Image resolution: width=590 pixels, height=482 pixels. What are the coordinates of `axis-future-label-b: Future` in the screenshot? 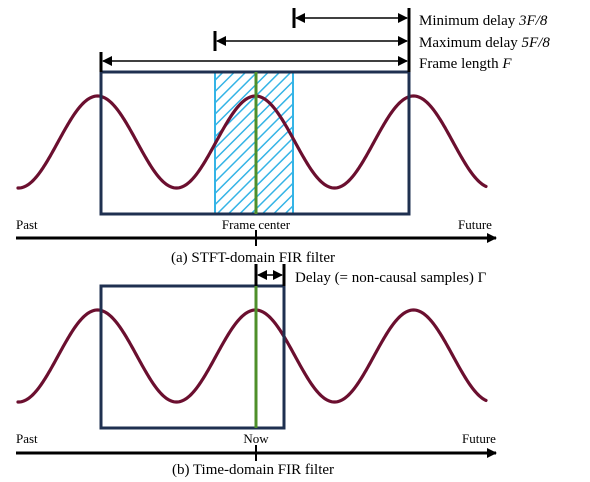 It's located at (479, 438).